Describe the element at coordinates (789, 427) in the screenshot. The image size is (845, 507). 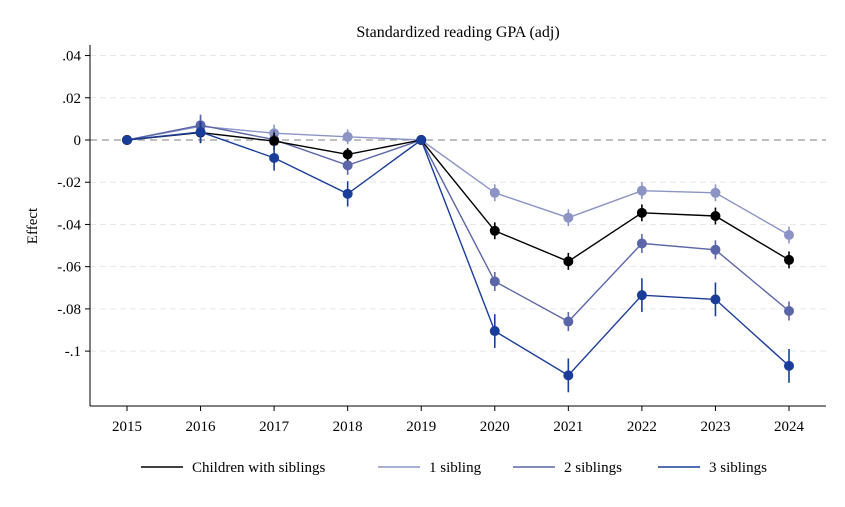
I see `x-tick-label: 2024` at that location.